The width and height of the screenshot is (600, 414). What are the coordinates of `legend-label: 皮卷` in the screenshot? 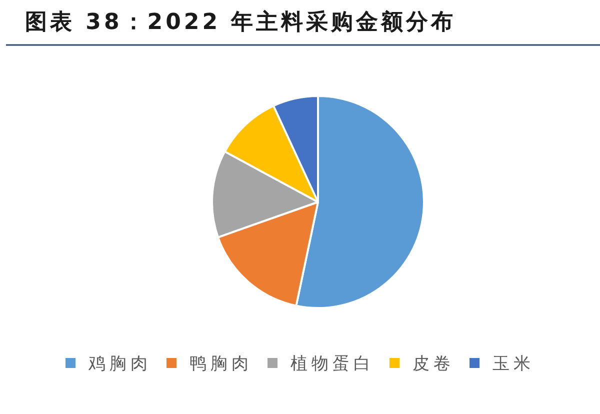 It's located at (433, 364).